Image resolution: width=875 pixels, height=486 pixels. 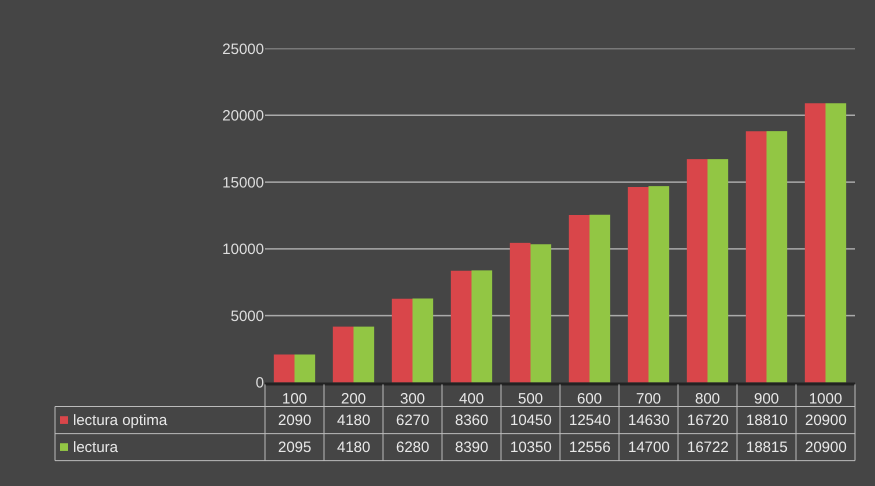 What do you see at coordinates (649, 420) in the screenshot?
I see `data-label: 14630` at bounding box center [649, 420].